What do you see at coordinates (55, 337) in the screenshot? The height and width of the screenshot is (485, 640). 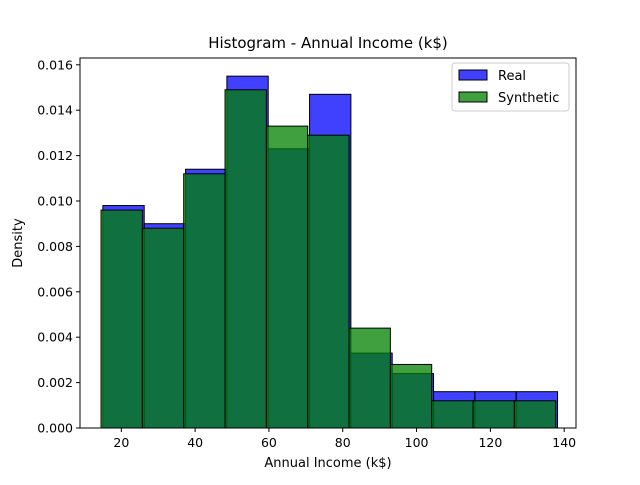 I see `y-tick-label-2: 0.004` at bounding box center [55, 337].